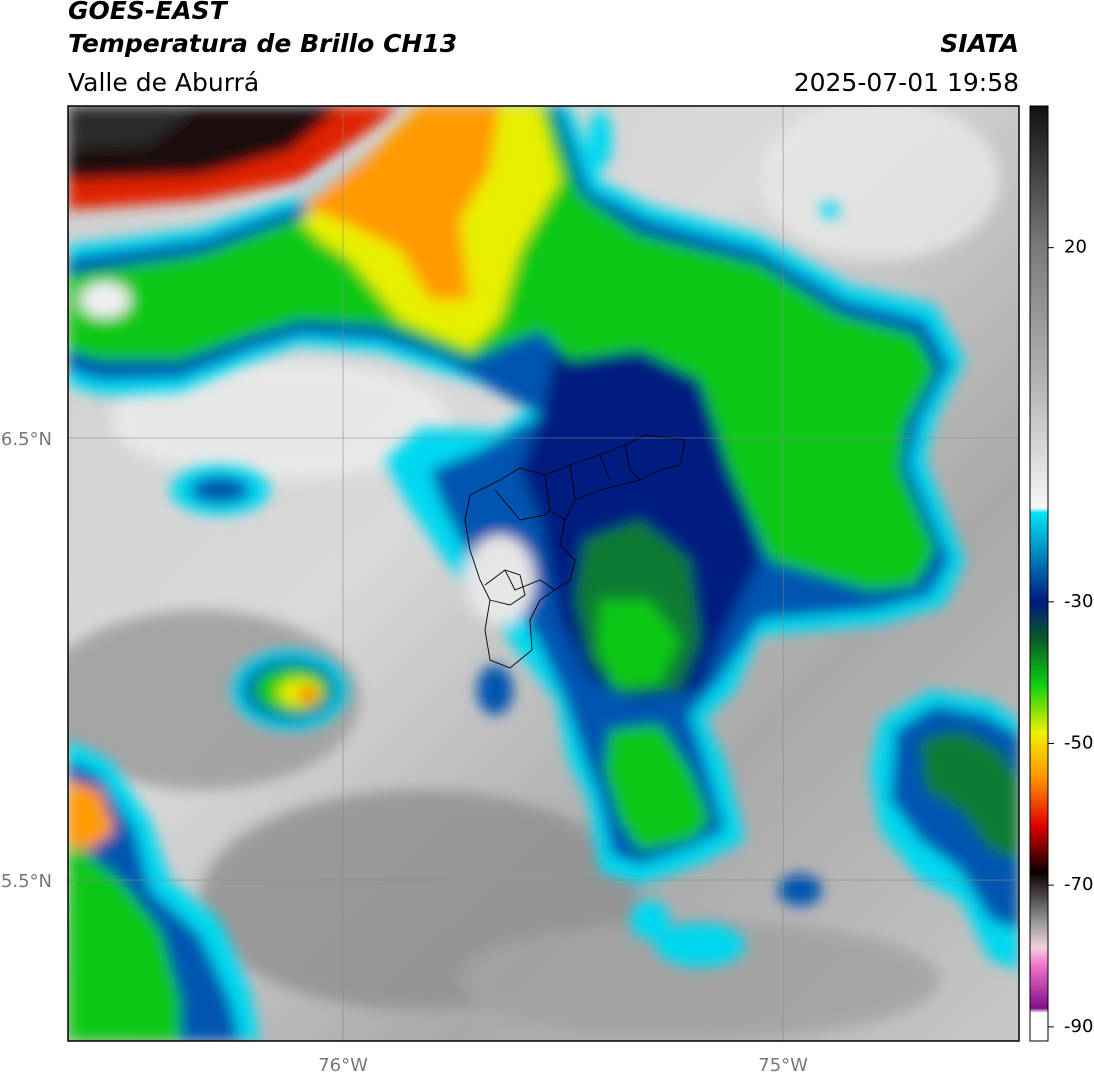  What do you see at coordinates (783, 1065) in the screenshot?
I see `x-tick-label: 75°W` at bounding box center [783, 1065].